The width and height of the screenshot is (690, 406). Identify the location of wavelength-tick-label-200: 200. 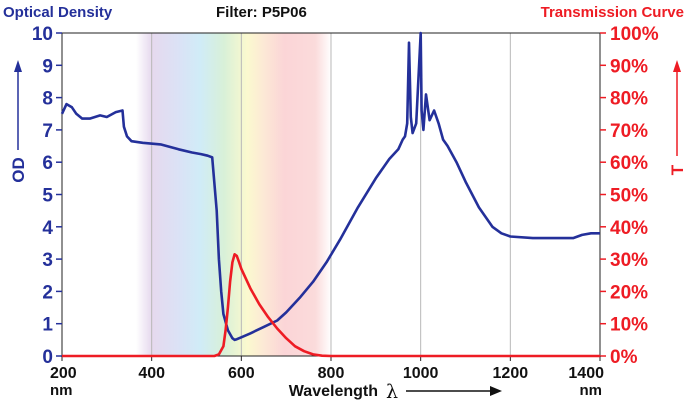
(63, 373).